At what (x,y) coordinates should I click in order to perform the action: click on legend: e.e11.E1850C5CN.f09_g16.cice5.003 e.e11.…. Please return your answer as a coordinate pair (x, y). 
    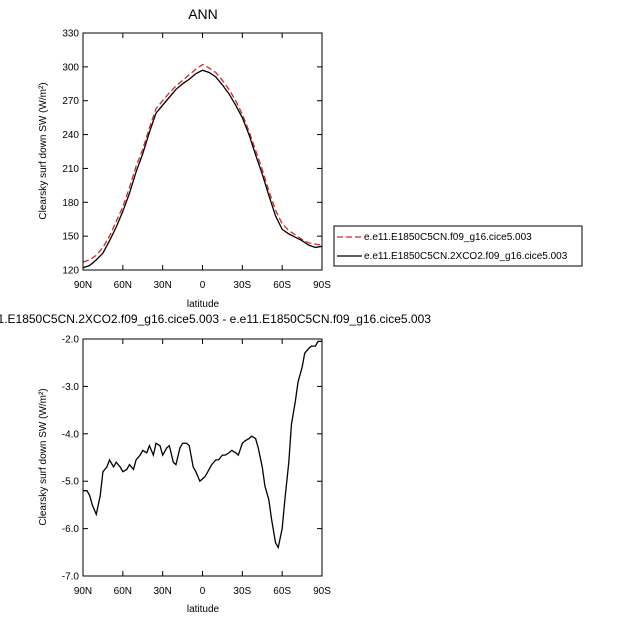
    Looking at the image, I should click on (458, 246).